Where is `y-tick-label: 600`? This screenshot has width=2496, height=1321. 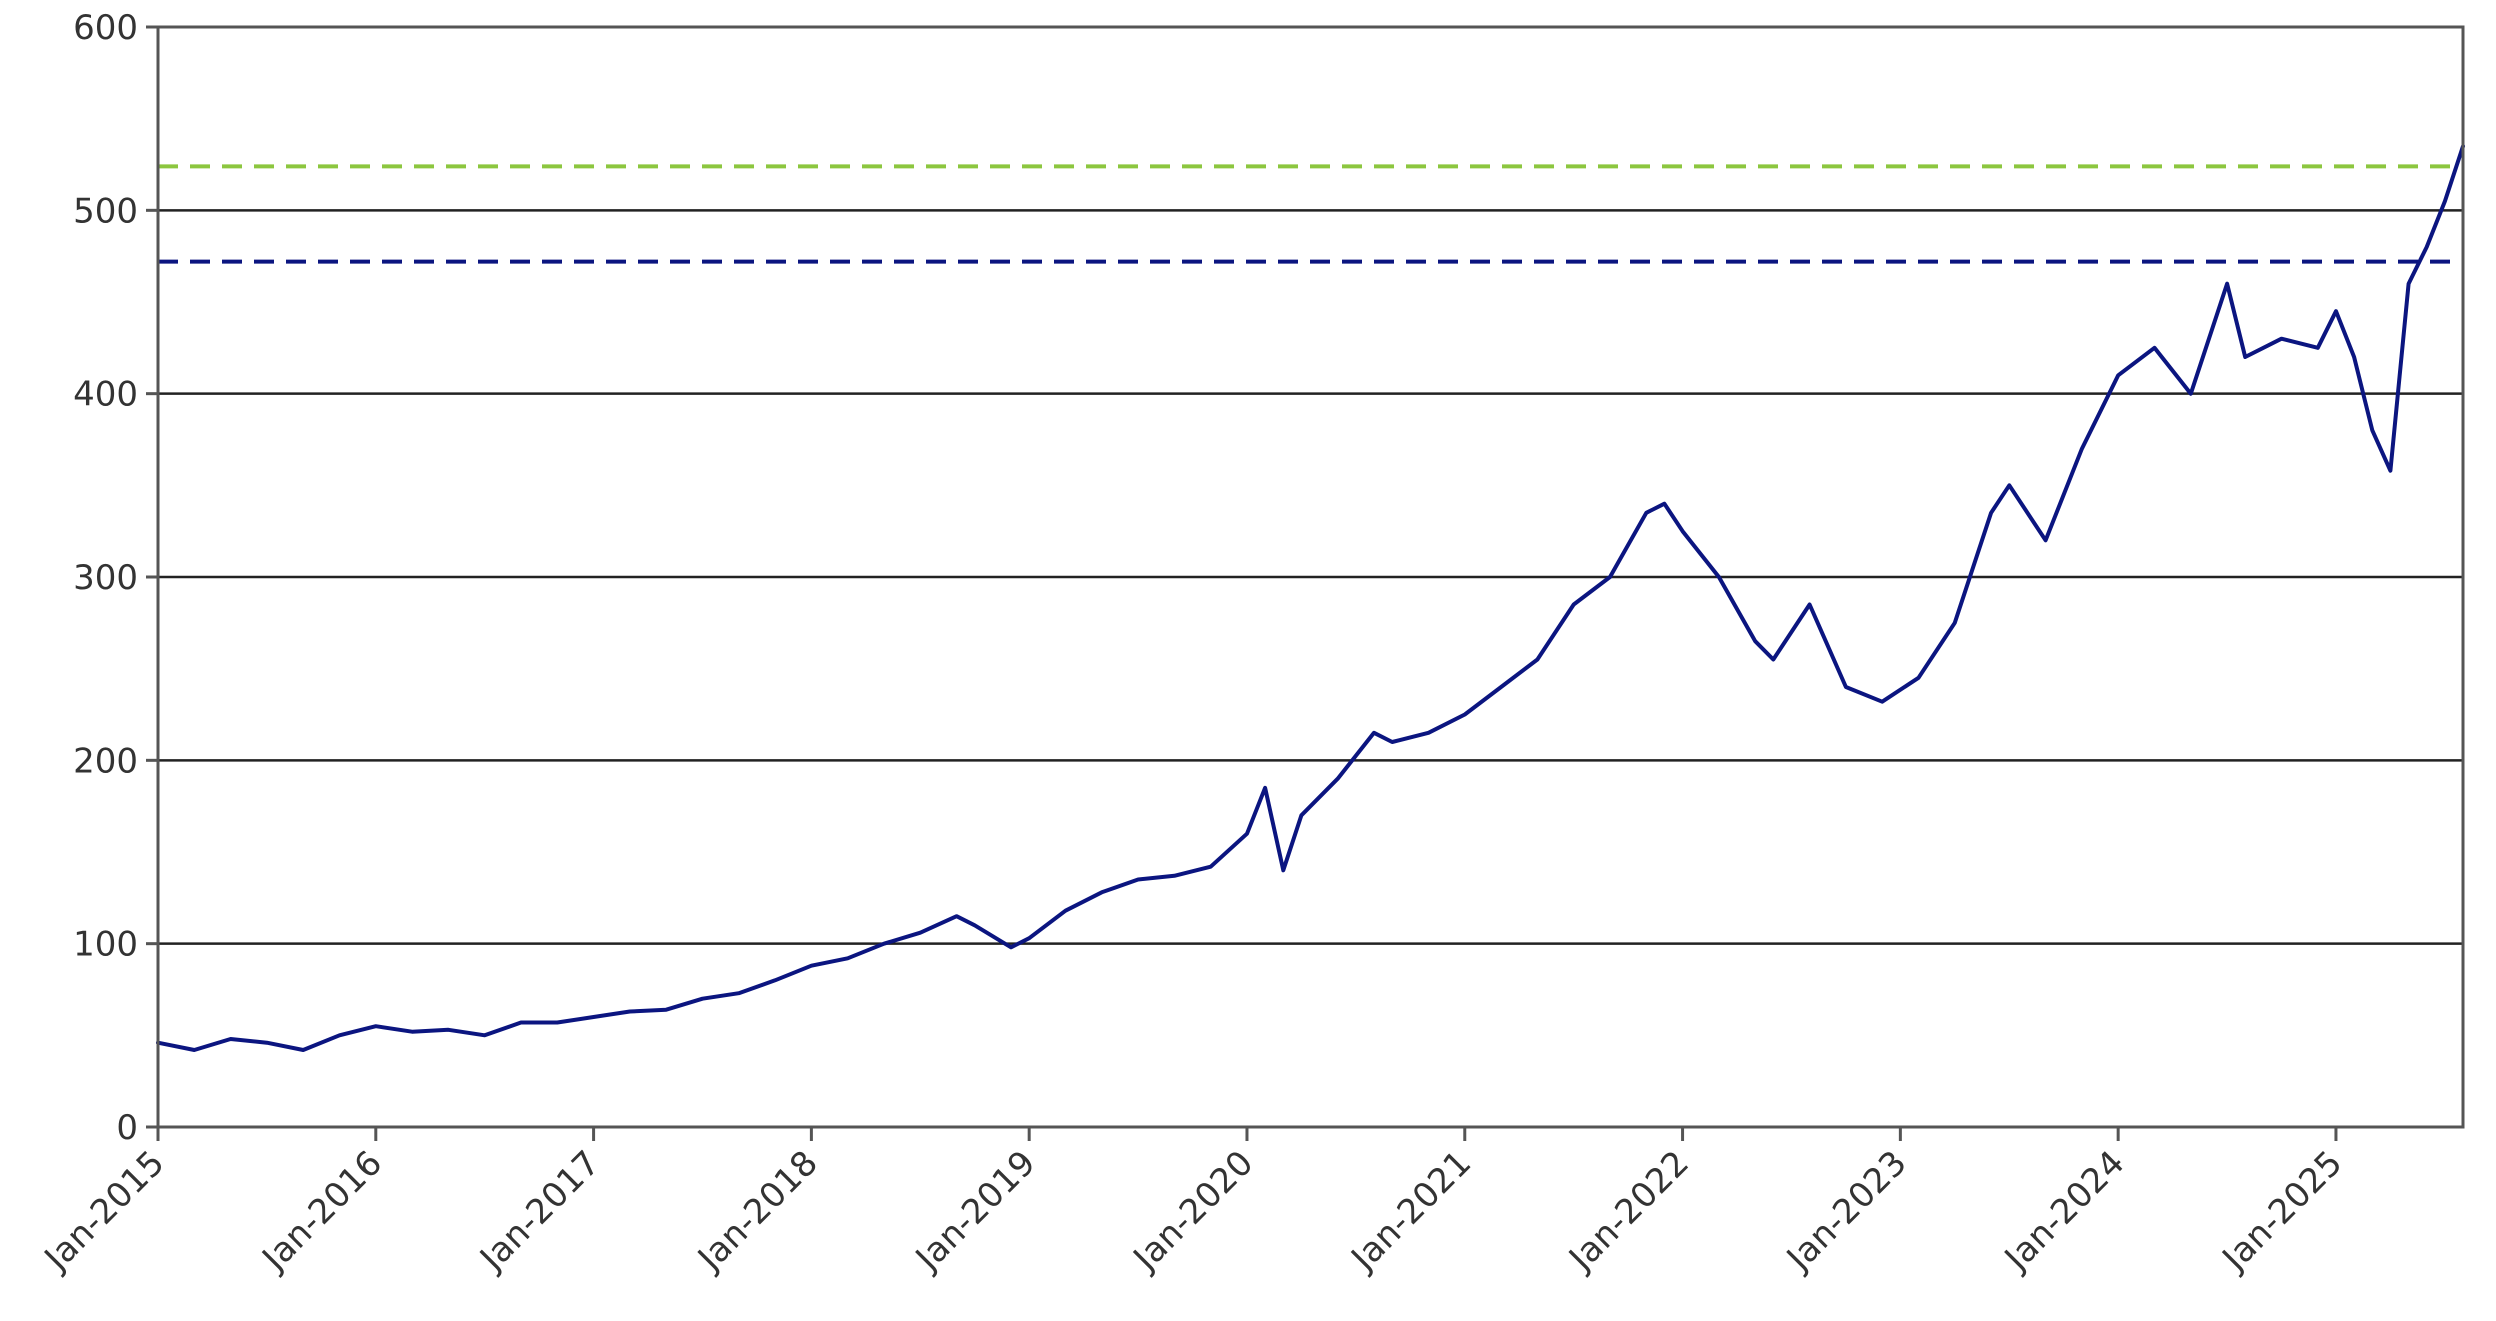 y-tick-label: 600 is located at coordinates (105, 28).